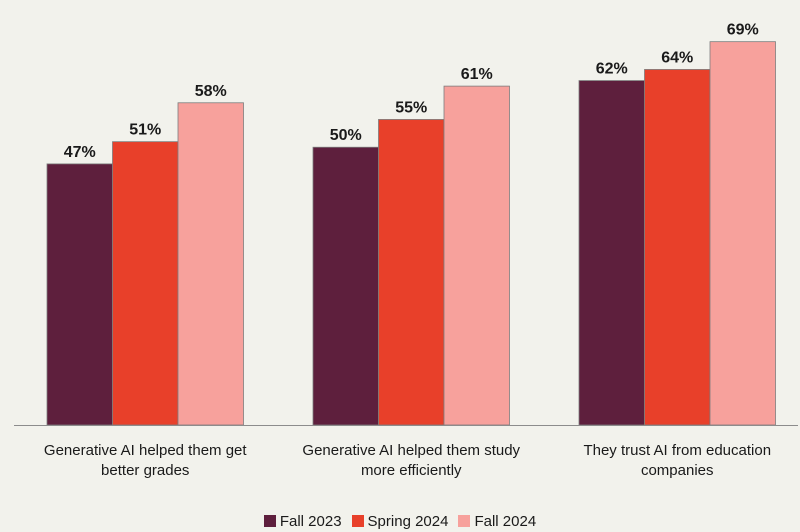  I want to click on bar-value-label: 51%, so click(145, 130).